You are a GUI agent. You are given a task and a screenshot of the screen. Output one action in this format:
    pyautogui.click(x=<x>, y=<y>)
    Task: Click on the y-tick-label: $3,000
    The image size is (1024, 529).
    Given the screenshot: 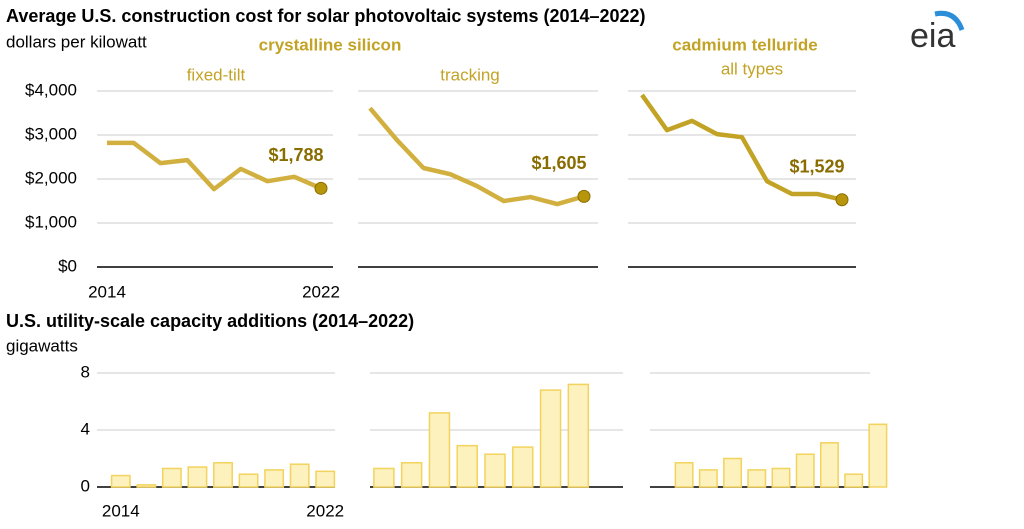 What is the action you would take?
    pyautogui.click(x=51, y=133)
    